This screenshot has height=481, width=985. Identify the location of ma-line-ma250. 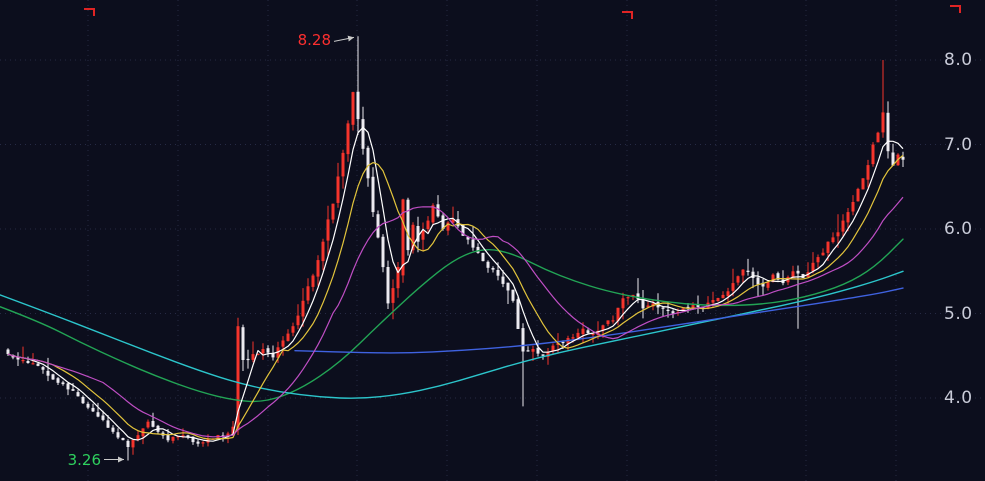
(599, 320).